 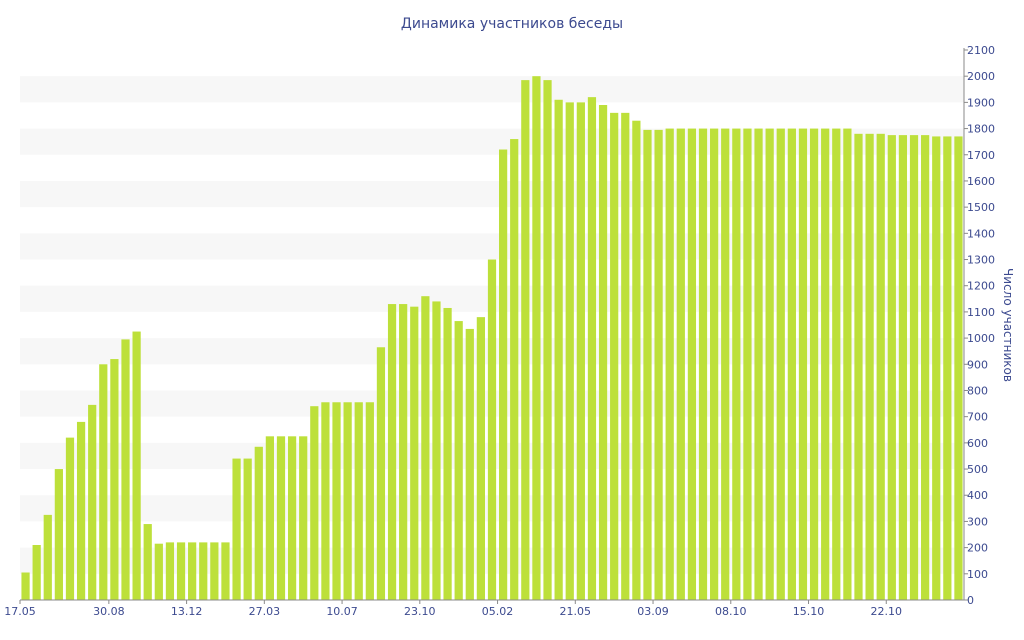 I want to click on x-tick-label: 03.09, so click(x=653, y=611).